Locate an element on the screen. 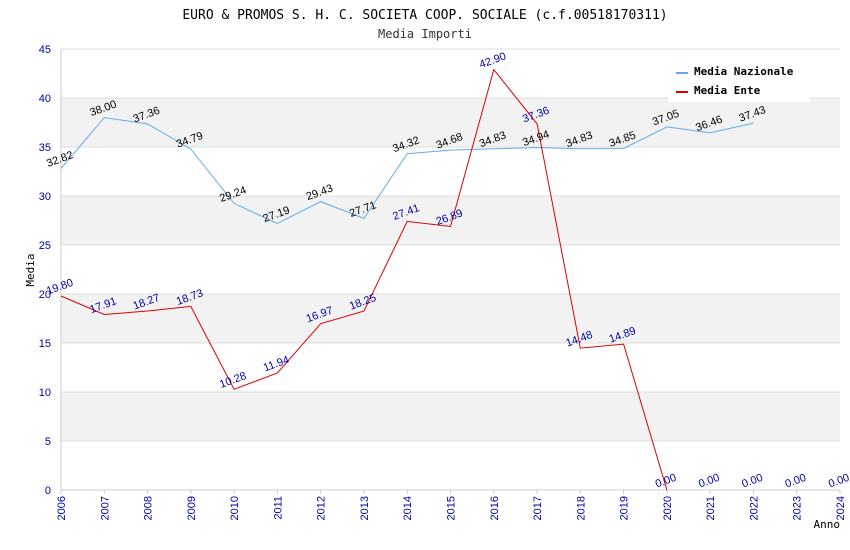 The image size is (850, 550). x-tick-label: 2018 is located at coordinates (581, 508).